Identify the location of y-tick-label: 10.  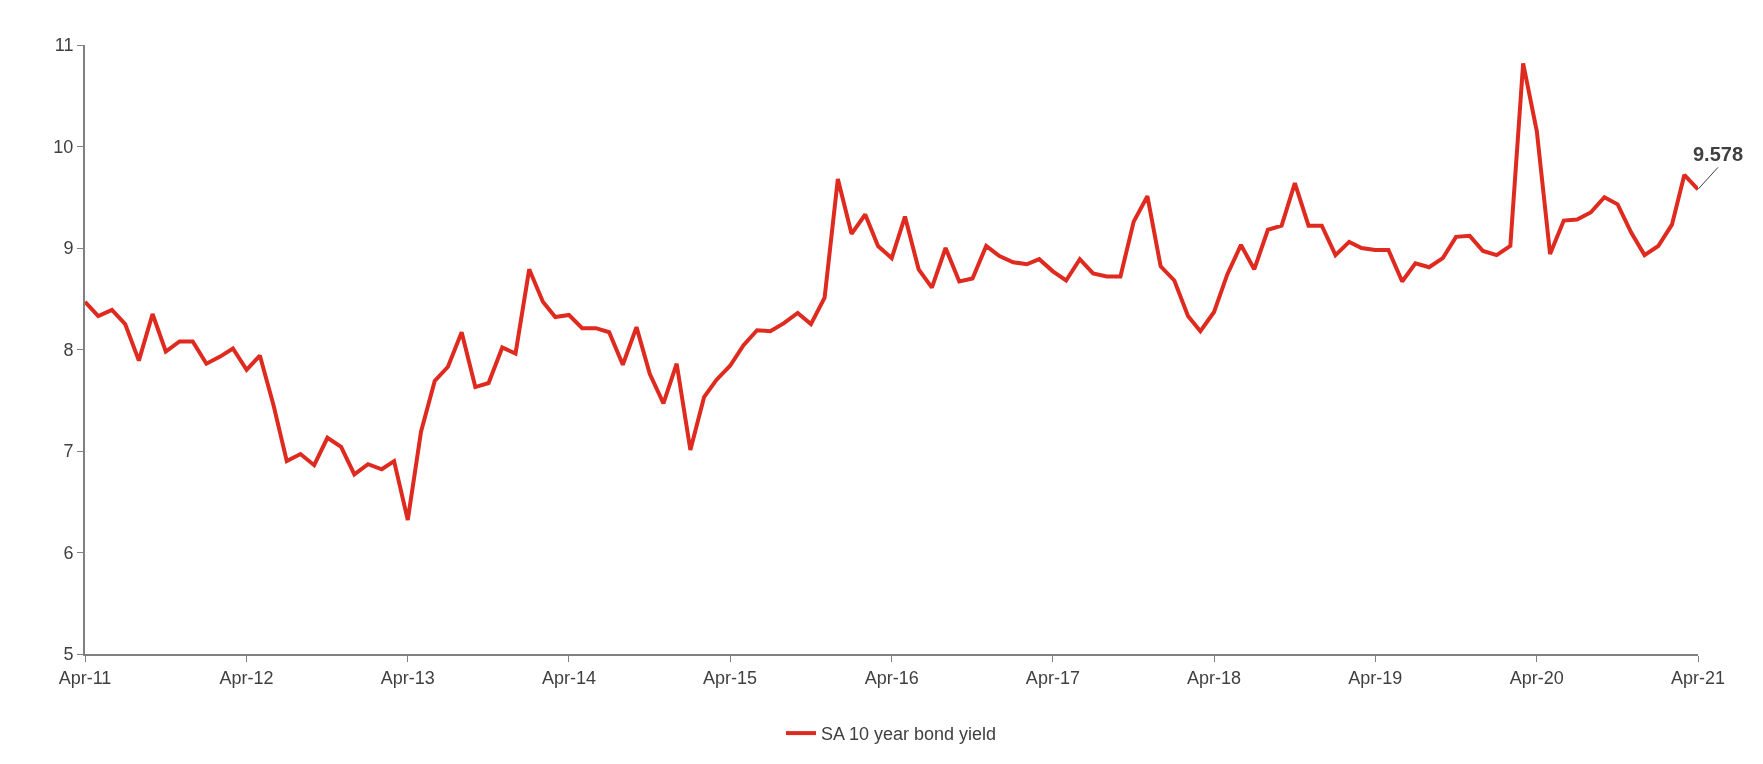
(63, 146).